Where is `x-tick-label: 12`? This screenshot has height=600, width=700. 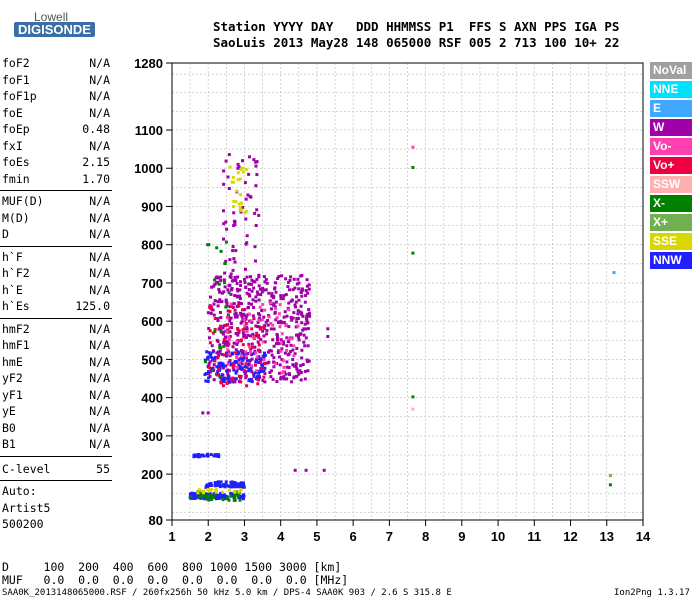 x-tick-label: 12 is located at coordinates (570, 536).